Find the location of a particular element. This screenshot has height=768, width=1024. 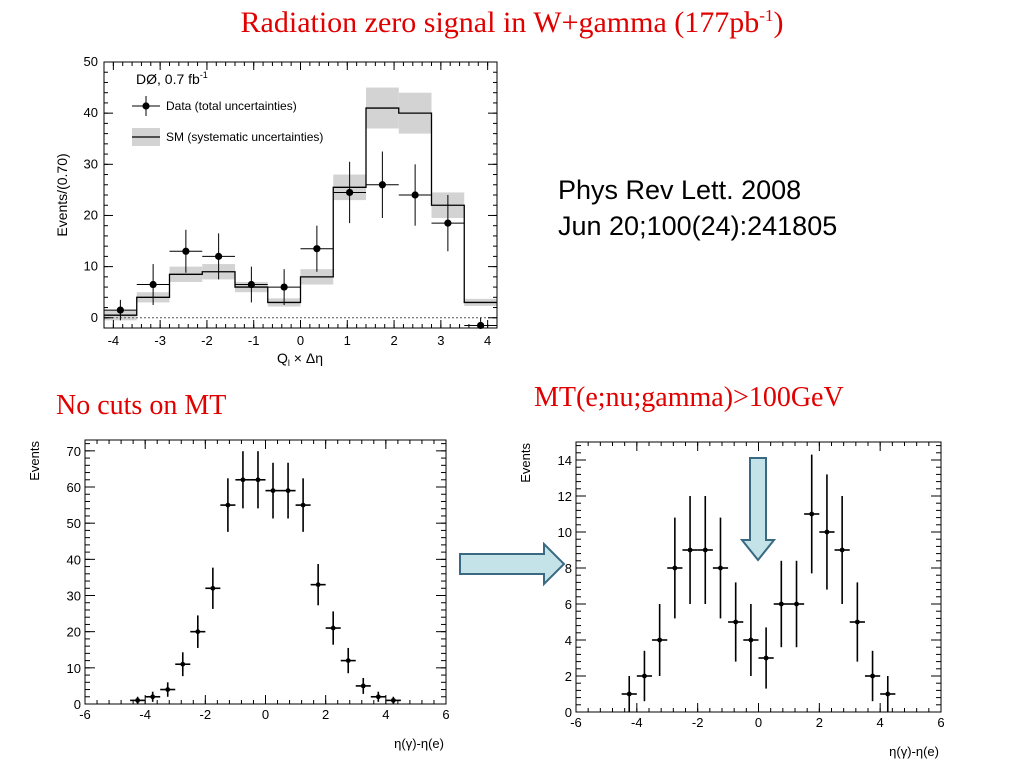

legend-sm-label: SM (systematic uncertainties) is located at coordinates (244, 137).